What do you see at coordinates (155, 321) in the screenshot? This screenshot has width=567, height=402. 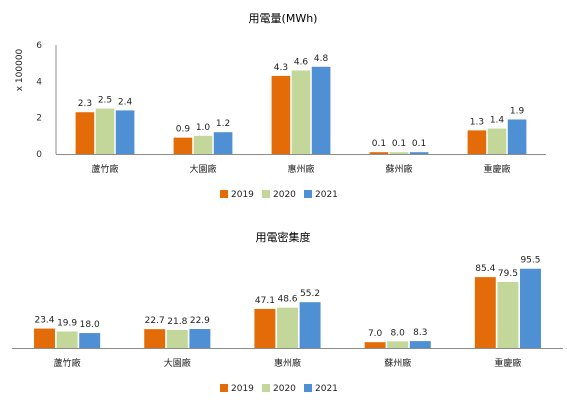 I see `chart2-data-label: 22.7` at bounding box center [155, 321].